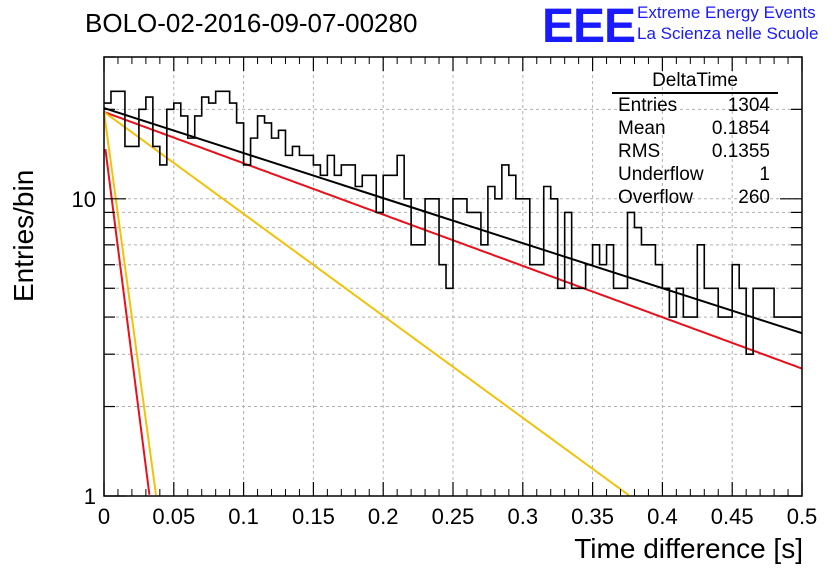 This screenshot has height=572, width=836. Describe the element at coordinates (251, 23) in the screenshot. I see `run-title: BOLO-02-2016-09-07-00280` at that location.